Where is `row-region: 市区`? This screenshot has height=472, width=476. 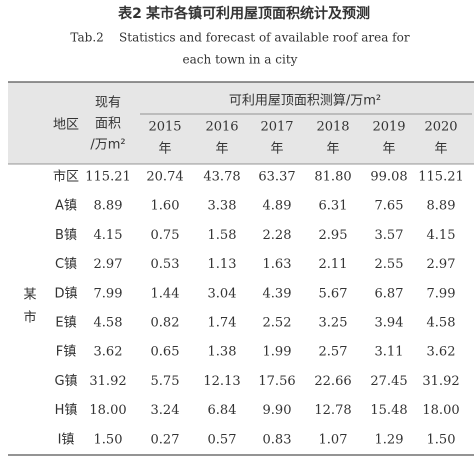
row-region: 市区 is located at coordinates (66, 177).